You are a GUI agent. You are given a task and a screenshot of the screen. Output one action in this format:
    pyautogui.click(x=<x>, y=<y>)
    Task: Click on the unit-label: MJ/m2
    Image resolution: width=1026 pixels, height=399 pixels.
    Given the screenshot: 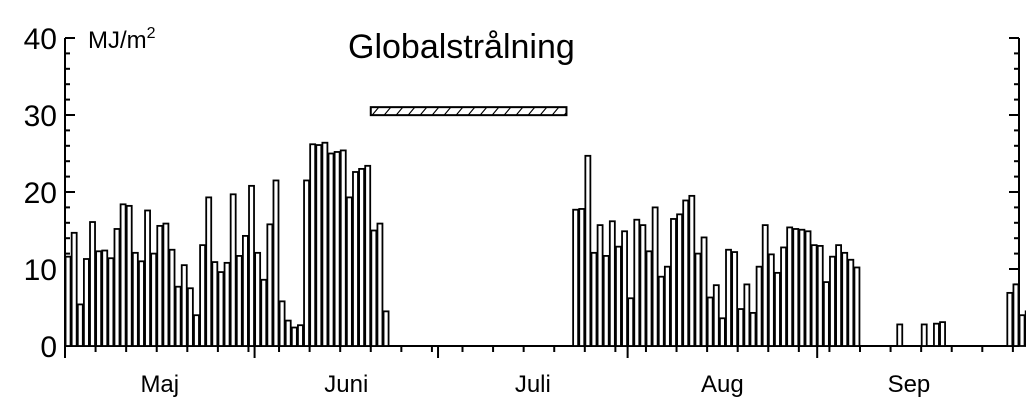 What is the action you would take?
    pyautogui.click(x=122, y=39)
    